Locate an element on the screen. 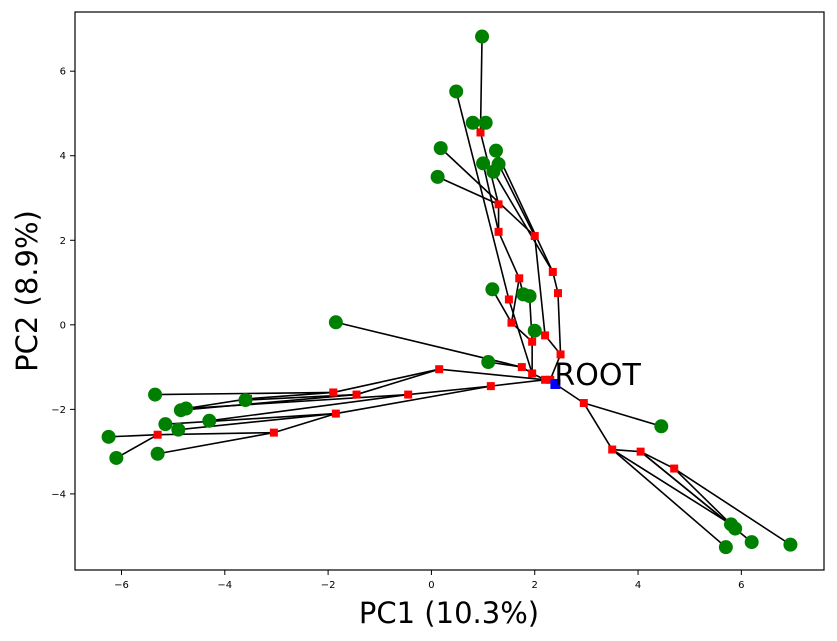 This screenshot has width=837, height=641. x-axis-ticks: −6 −4 −2 0 2 4 6 is located at coordinates (429, 580).